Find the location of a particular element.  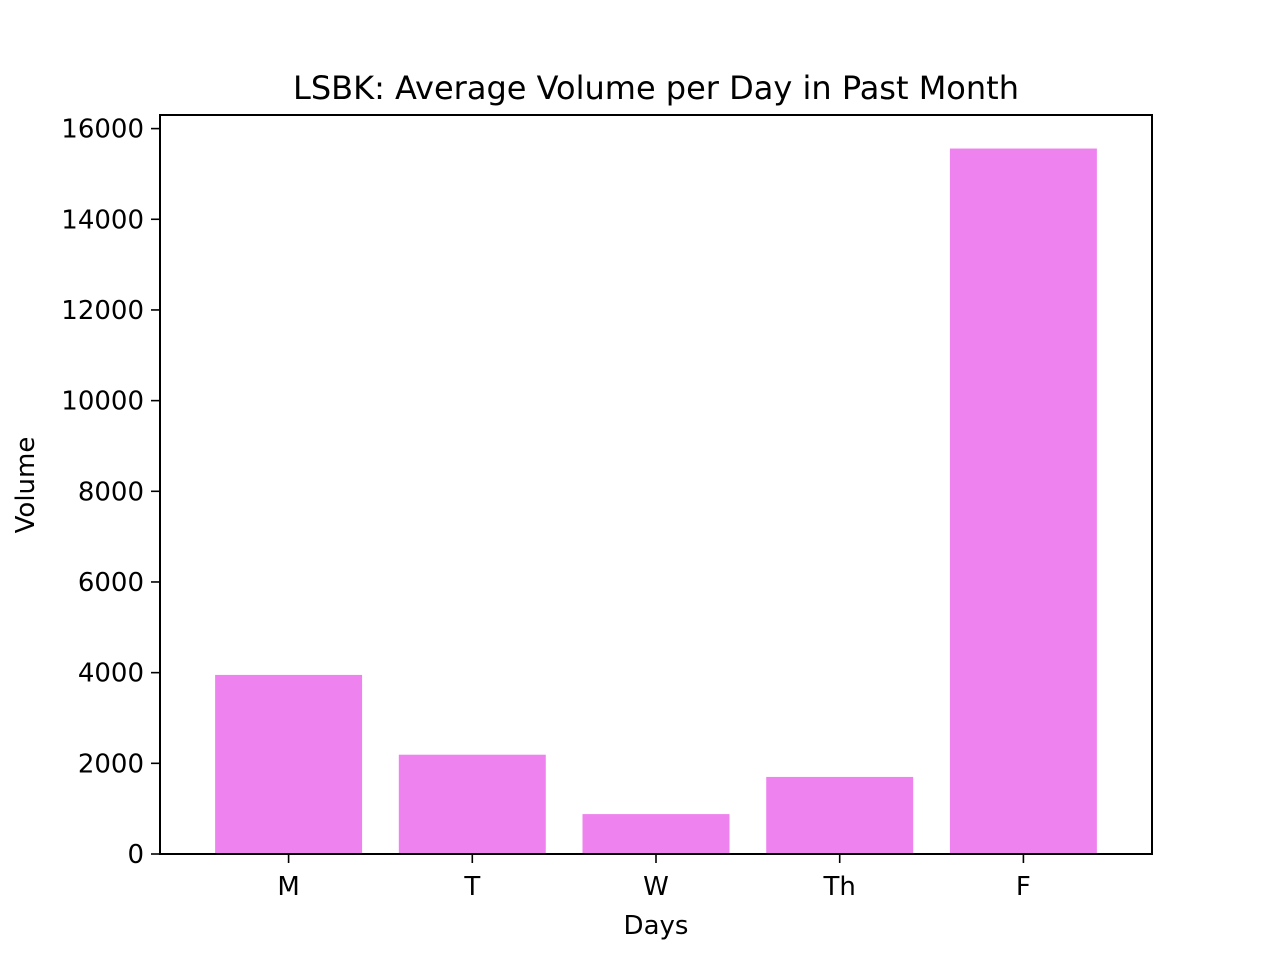

y-tick-label-14000: 14000 is located at coordinates (102, 220).